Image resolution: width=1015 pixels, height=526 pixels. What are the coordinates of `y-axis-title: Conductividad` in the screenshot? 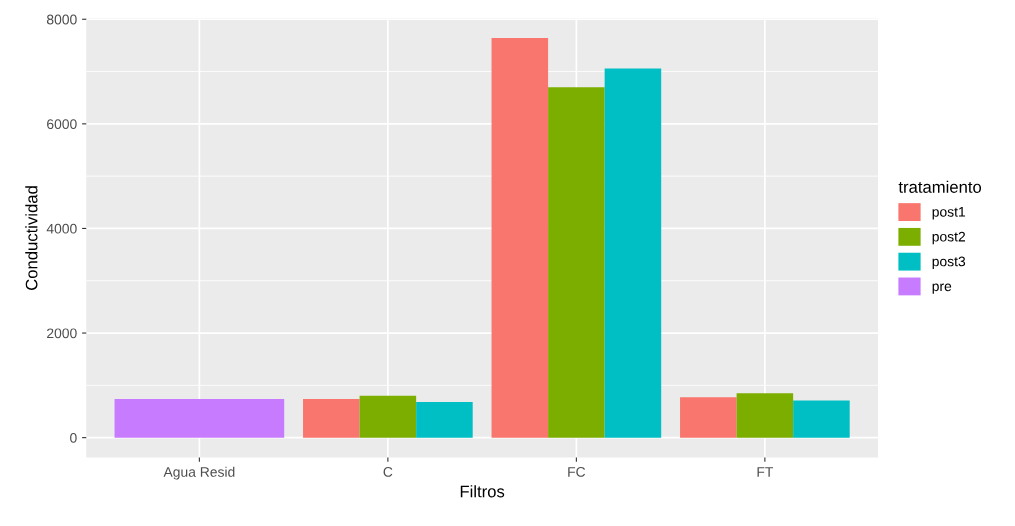 It's located at (31, 238).